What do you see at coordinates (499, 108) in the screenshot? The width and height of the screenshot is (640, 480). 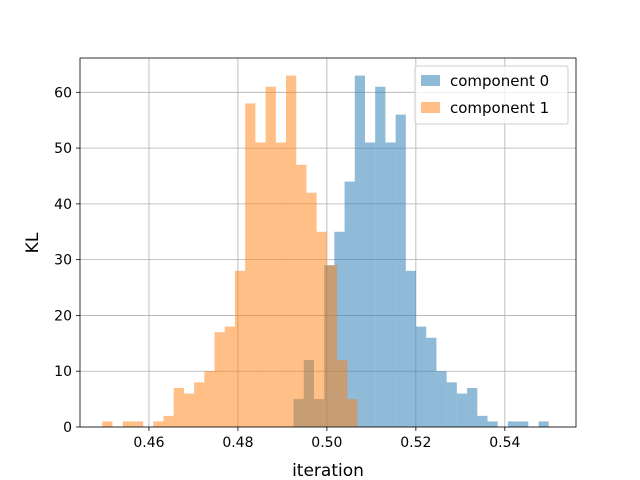 I see `legend-label: component 1` at bounding box center [499, 108].